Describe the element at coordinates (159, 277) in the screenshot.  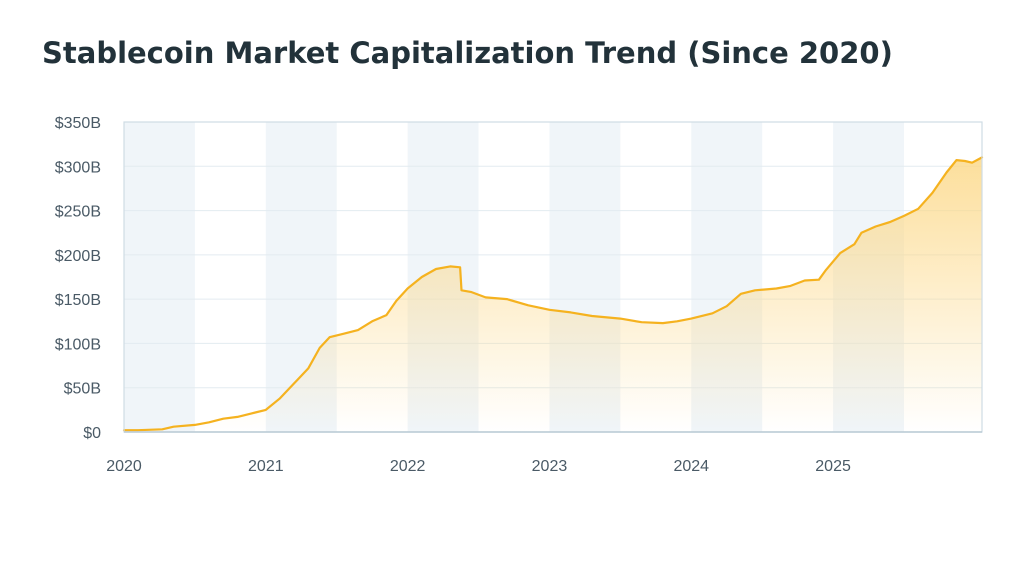
I see `shaded-band` at that location.